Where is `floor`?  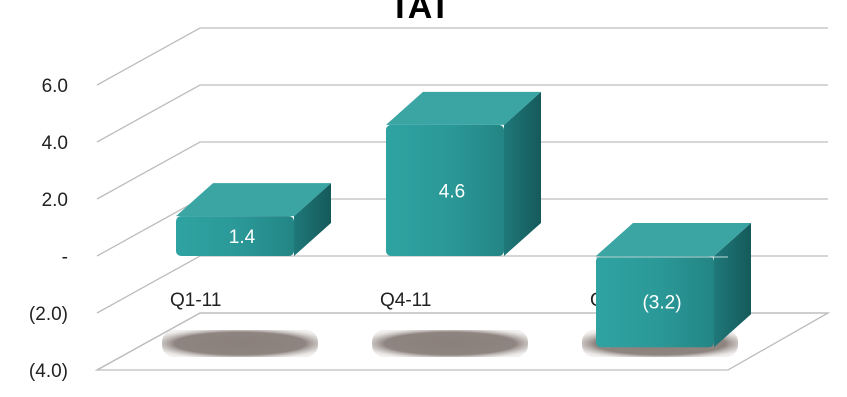 floor is located at coordinates (462, 341).